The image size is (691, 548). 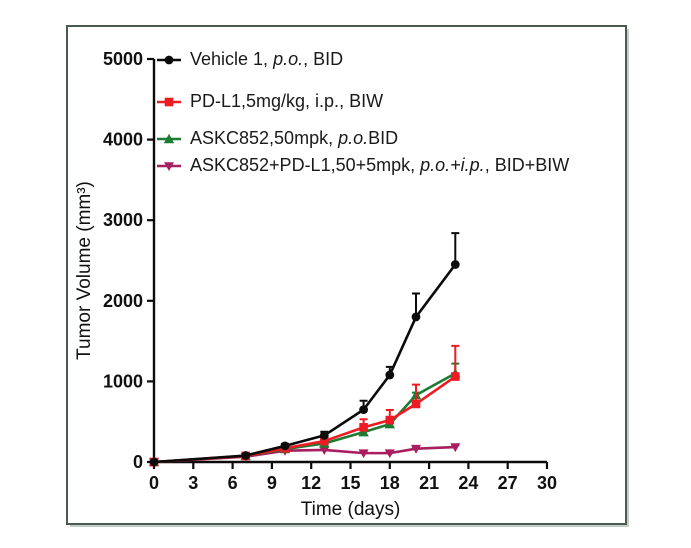 What do you see at coordinates (154, 483) in the screenshot?
I see `x-tick-label: 0` at bounding box center [154, 483].